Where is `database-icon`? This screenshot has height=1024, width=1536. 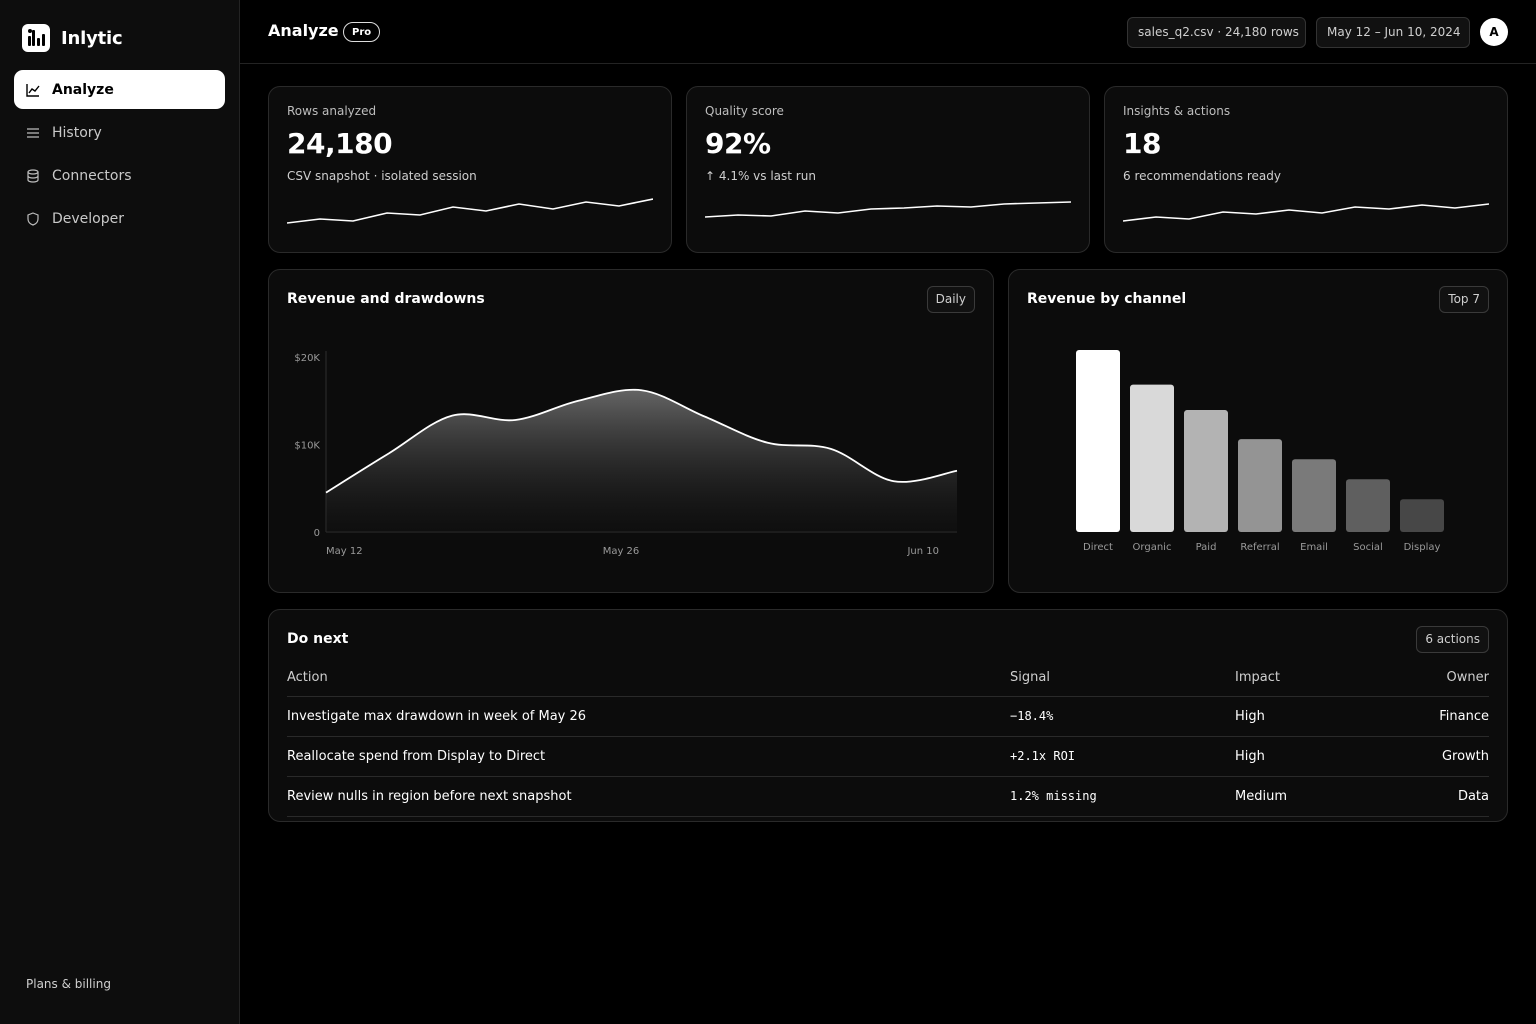
database-icon is located at coordinates (33, 175).